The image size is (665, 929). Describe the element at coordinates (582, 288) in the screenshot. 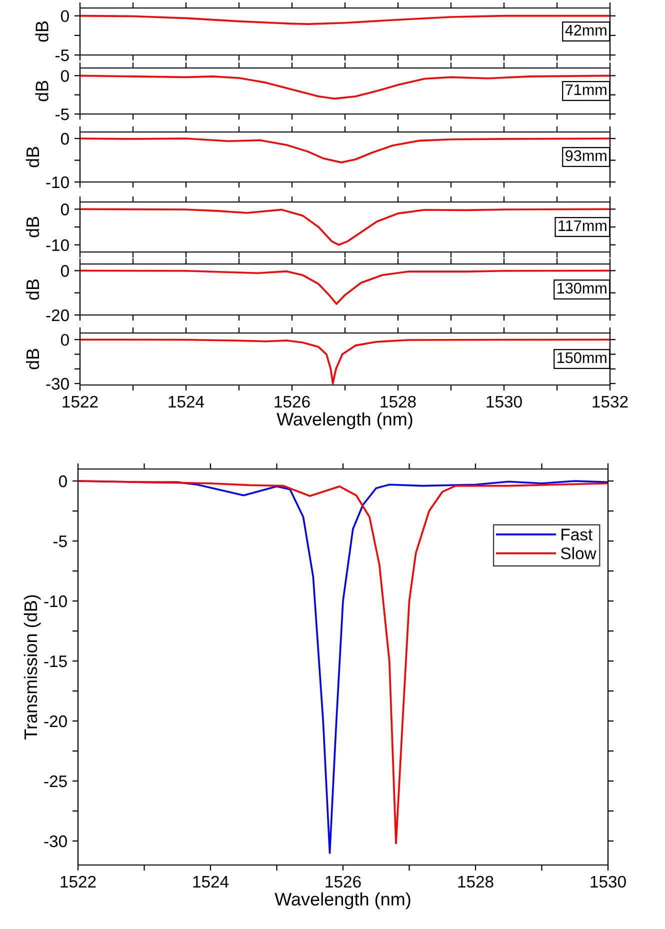

I see `annotation: 130mm` at that location.